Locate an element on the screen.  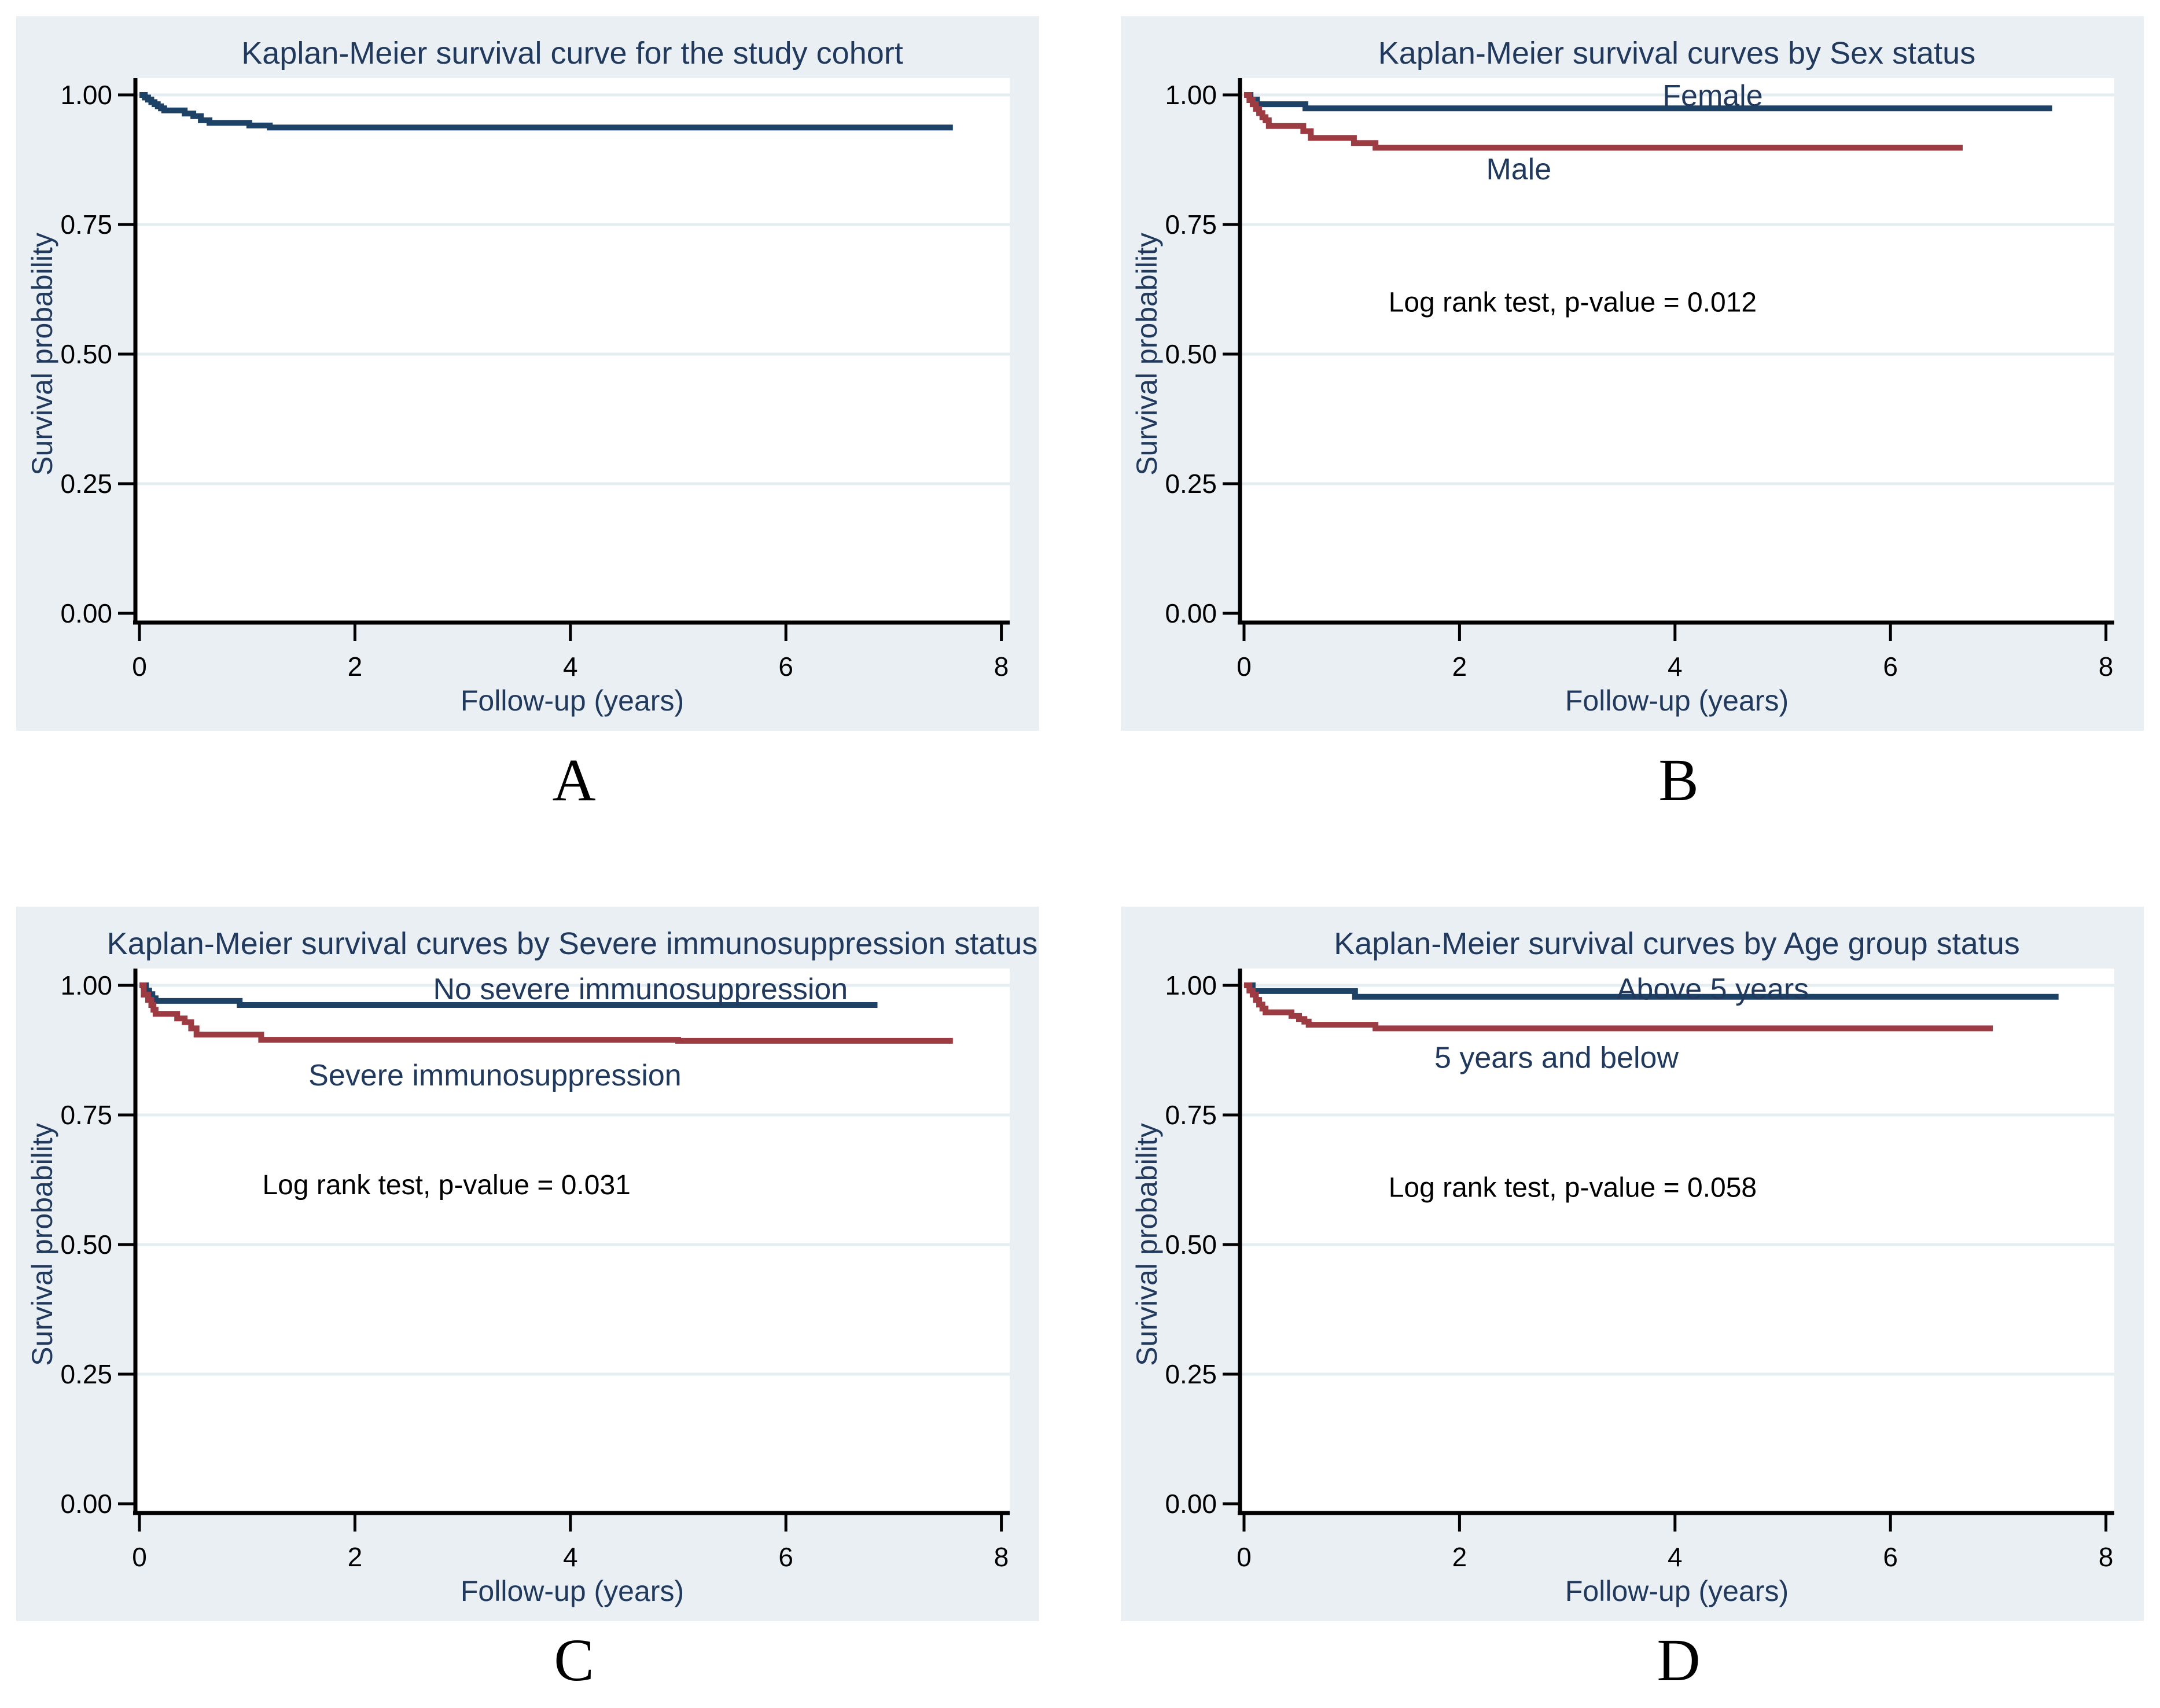
panel-letter-b: B is located at coordinates (1678, 780).